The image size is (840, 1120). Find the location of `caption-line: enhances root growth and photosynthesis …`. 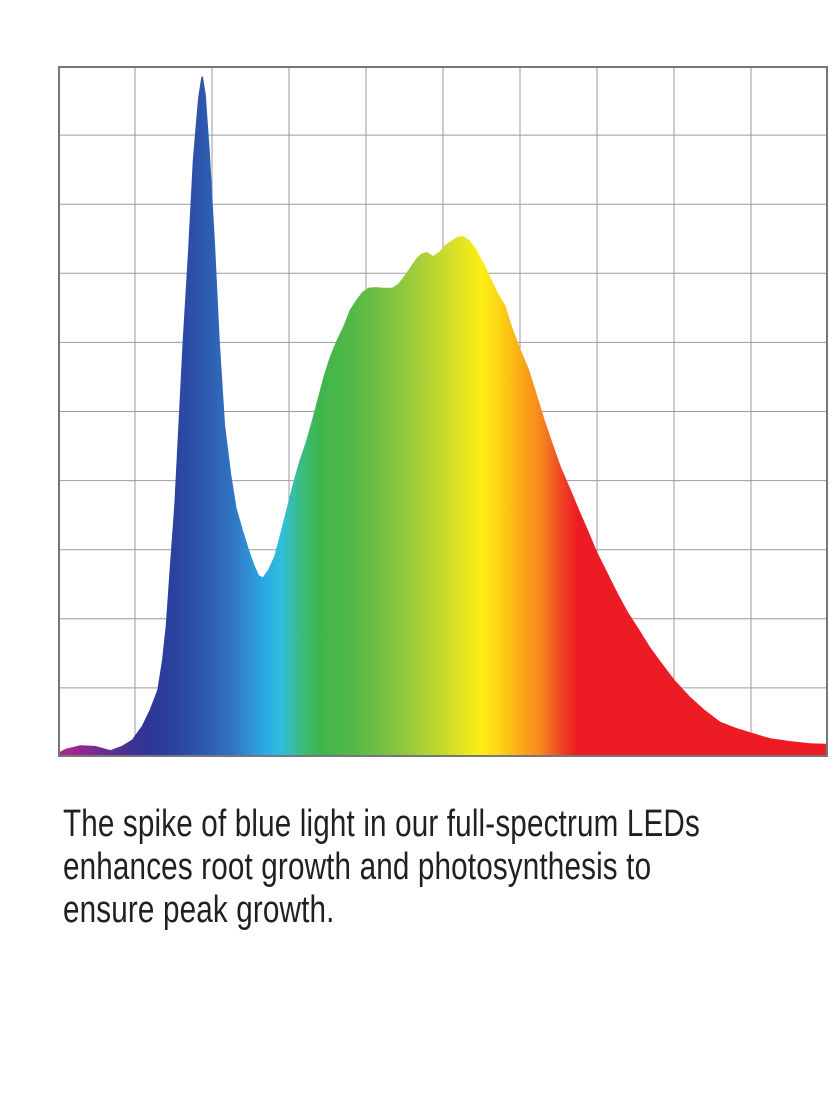

caption-line: enhances root growth and photosynthesis … is located at coordinates (357, 867).